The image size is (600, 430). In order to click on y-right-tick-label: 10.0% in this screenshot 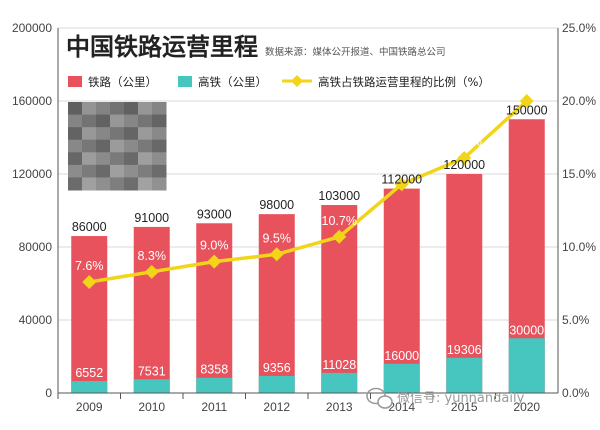, I will do `click(579, 247)`.